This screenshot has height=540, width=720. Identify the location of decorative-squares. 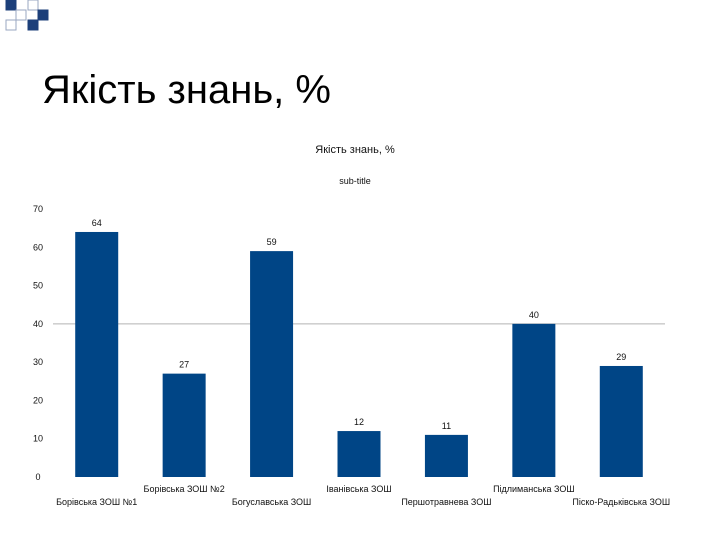
(27, 15).